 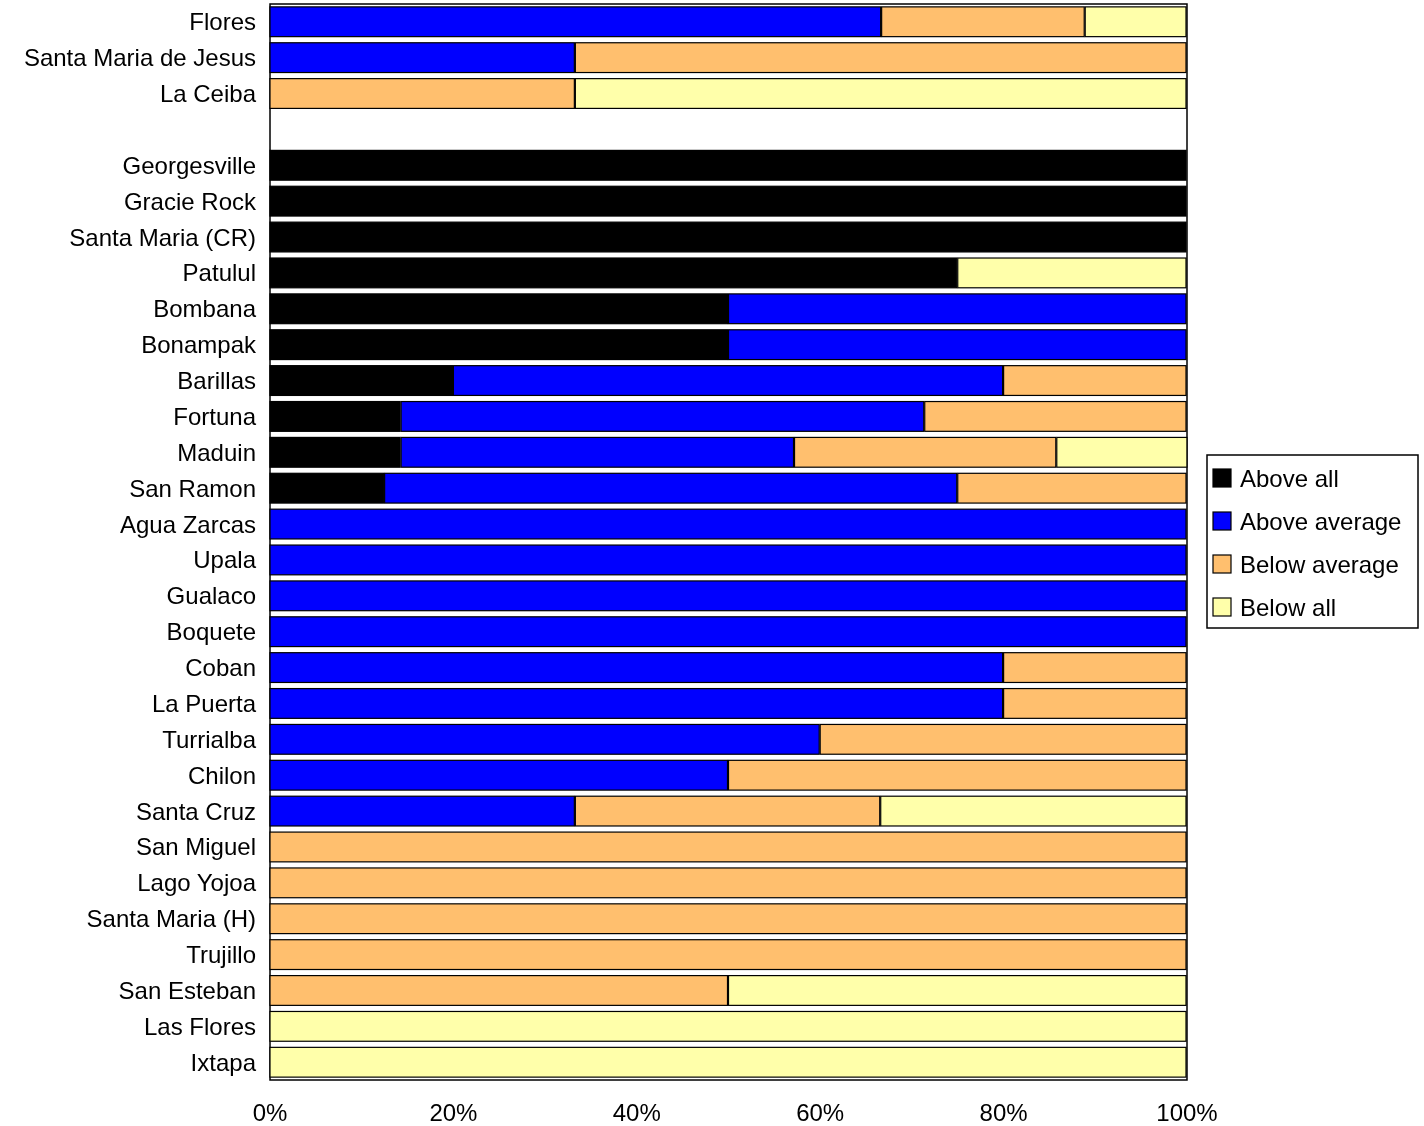 I want to click on y-tick-label: Georgesville, so click(x=189, y=165).